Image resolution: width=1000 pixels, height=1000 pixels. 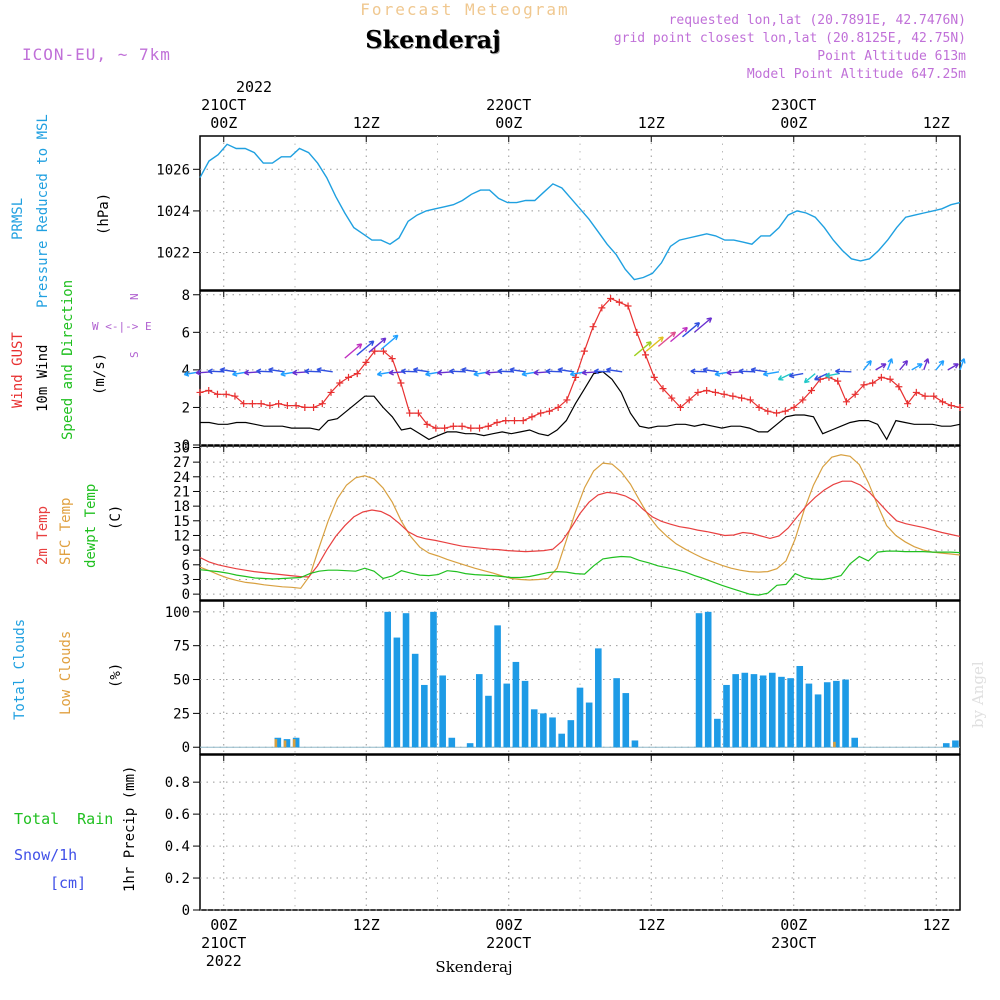 I want to click on sfc-temp-label: SFC Temp, so click(x=66, y=531).